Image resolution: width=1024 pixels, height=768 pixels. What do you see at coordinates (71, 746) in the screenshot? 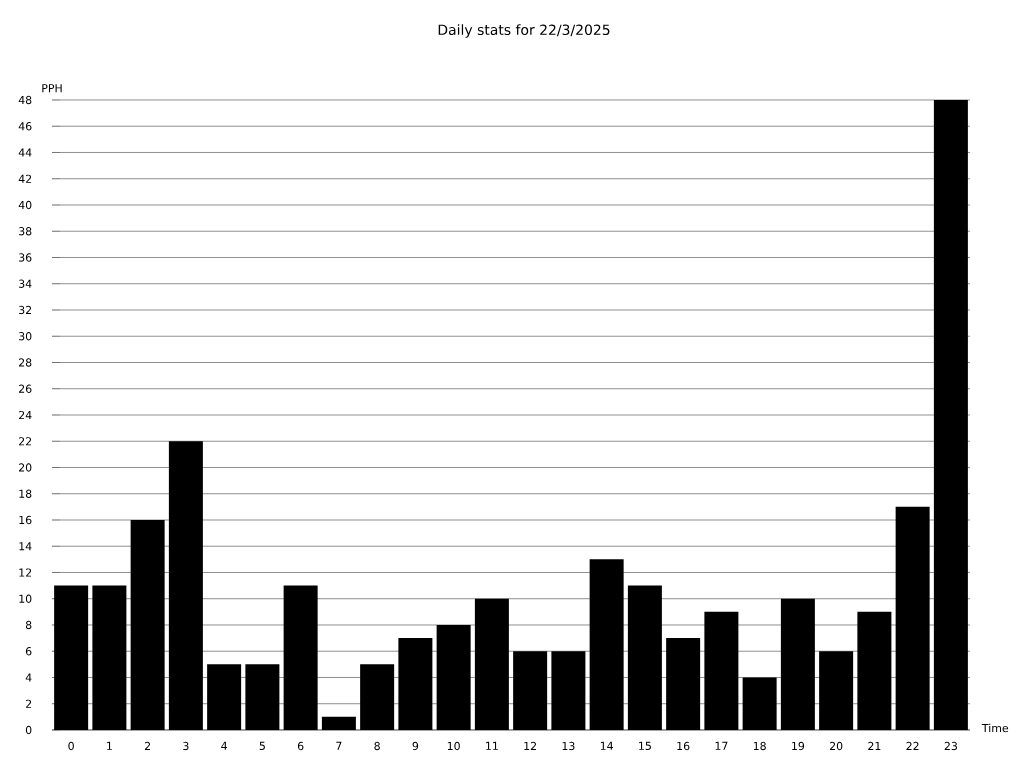
I see `x-tick-label: 0` at bounding box center [71, 746].